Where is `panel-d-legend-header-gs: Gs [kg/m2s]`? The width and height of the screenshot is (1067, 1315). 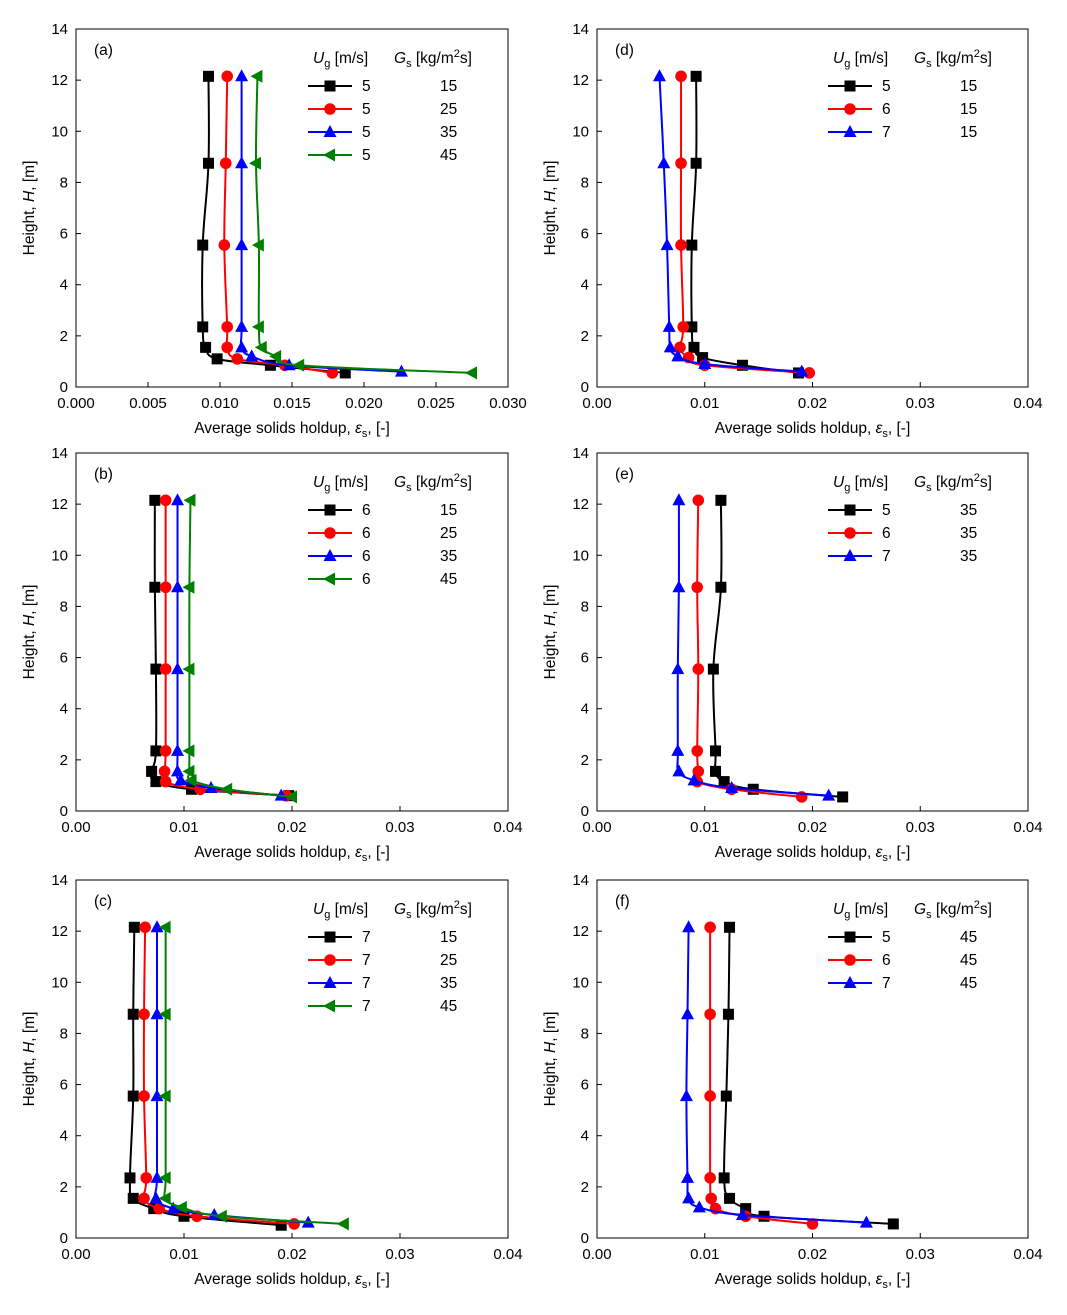 panel-d-legend-header-gs: Gs [kg/m2s] is located at coordinates (953, 59).